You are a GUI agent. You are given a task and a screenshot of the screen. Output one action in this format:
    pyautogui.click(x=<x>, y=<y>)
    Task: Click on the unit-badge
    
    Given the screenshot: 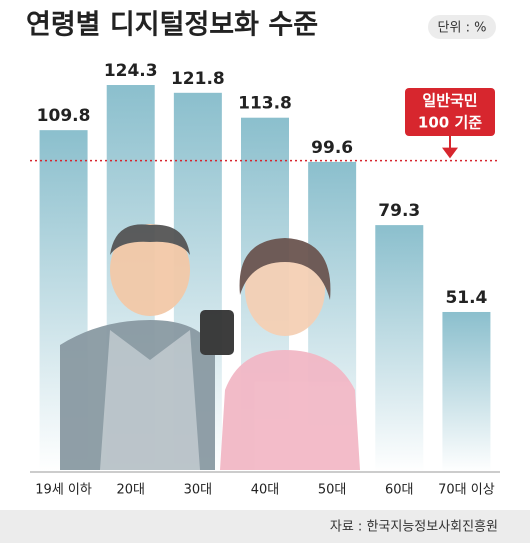 What is the action you would take?
    pyautogui.click(x=462, y=27)
    